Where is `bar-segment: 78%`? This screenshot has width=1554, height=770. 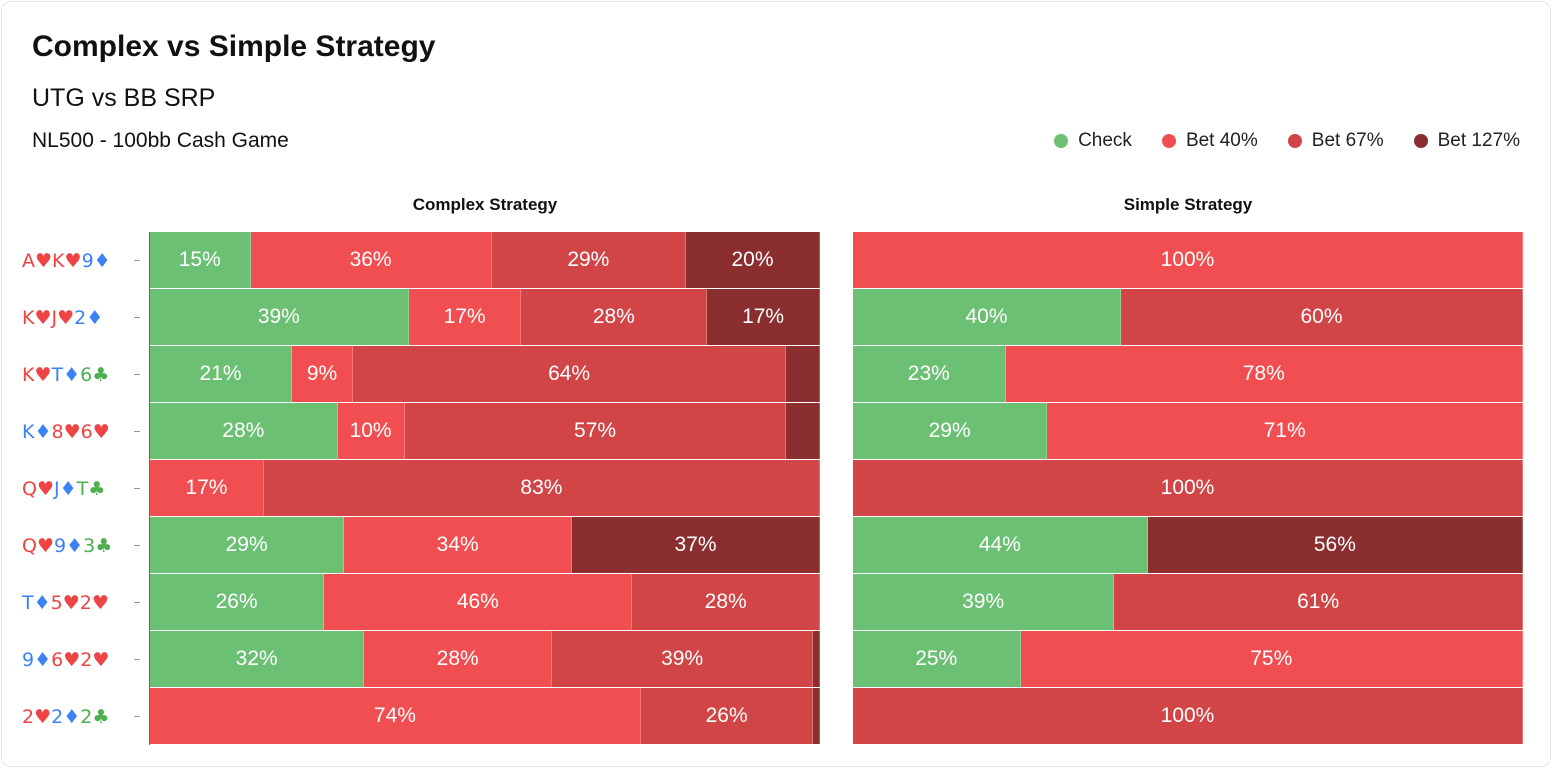 bar-segment: 78% is located at coordinates (1264, 374).